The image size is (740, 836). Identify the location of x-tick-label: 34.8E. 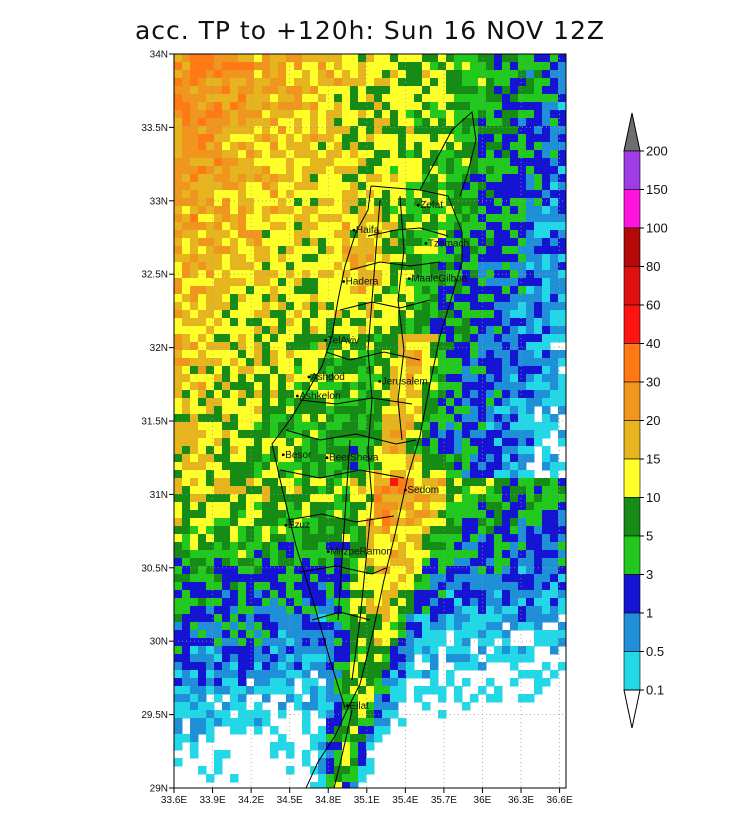
(328, 800).